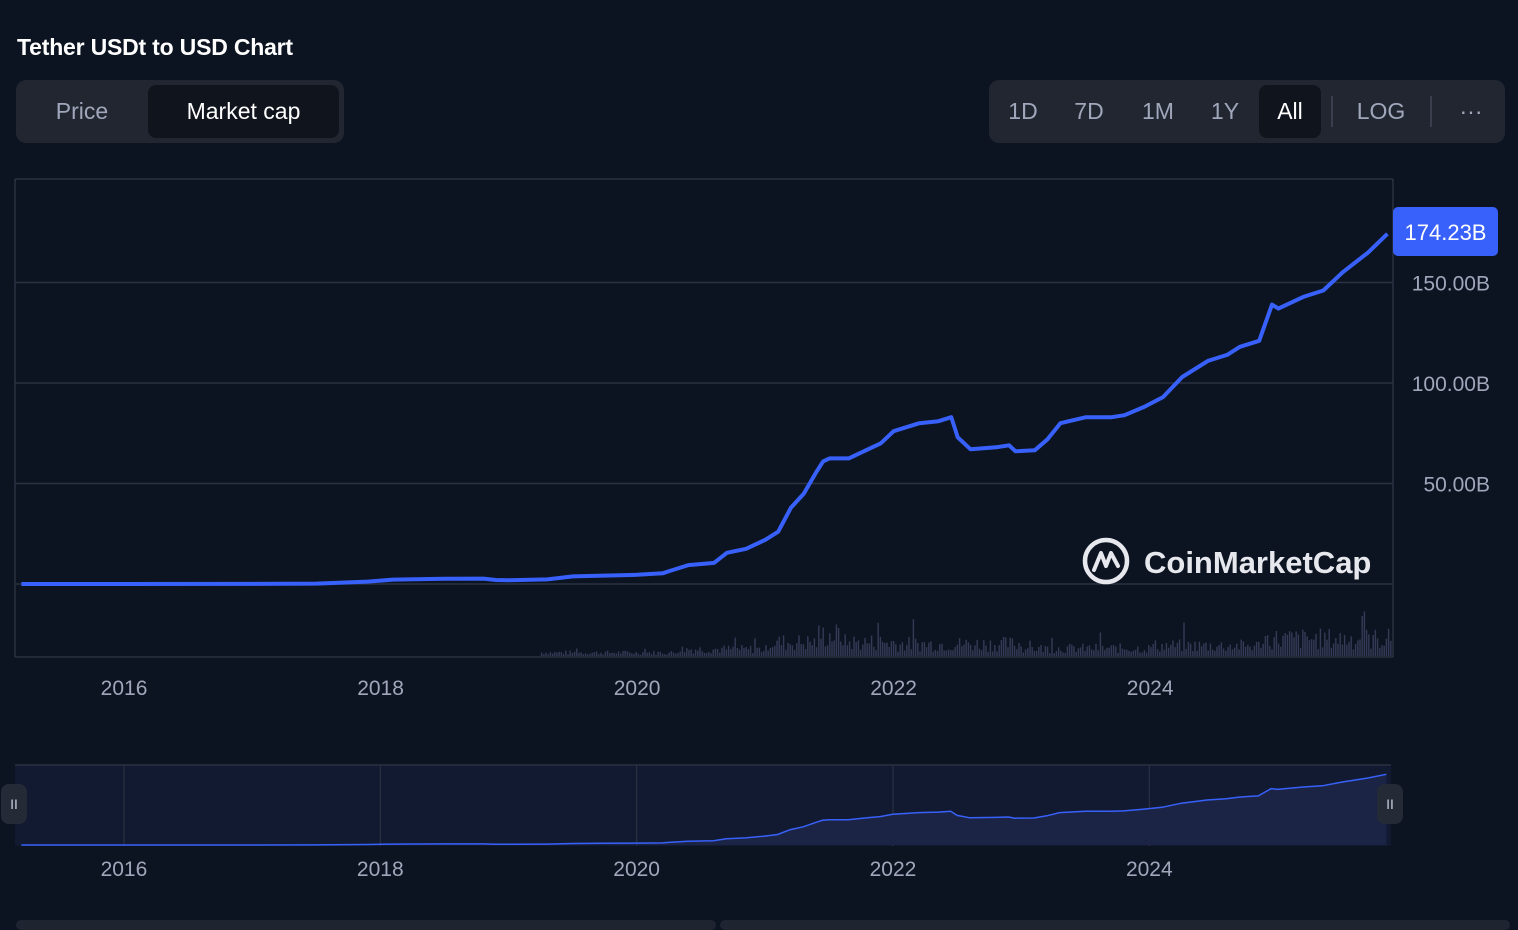 The width and height of the screenshot is (1518, 930). Describe the element at coordinates (704, 809) in the screenshot. I see `navigator-line` at that location.